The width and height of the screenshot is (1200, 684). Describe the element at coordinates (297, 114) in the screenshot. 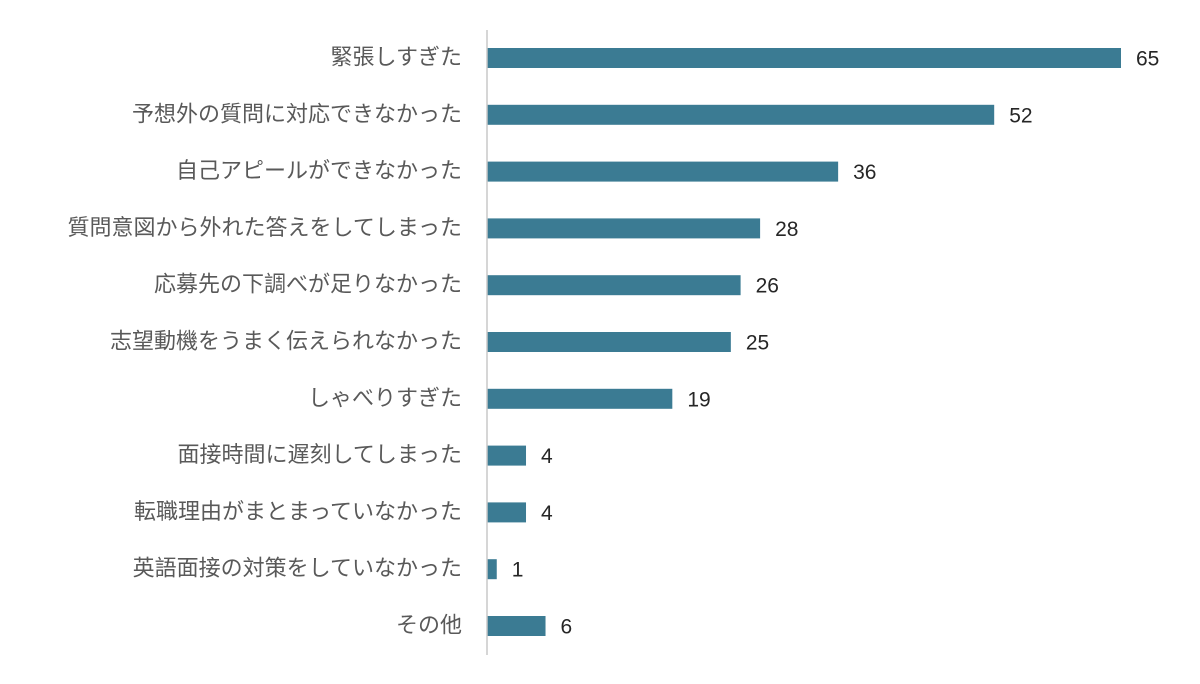

I see `category-label: 予想外の質問に対応できなかった` at that location.